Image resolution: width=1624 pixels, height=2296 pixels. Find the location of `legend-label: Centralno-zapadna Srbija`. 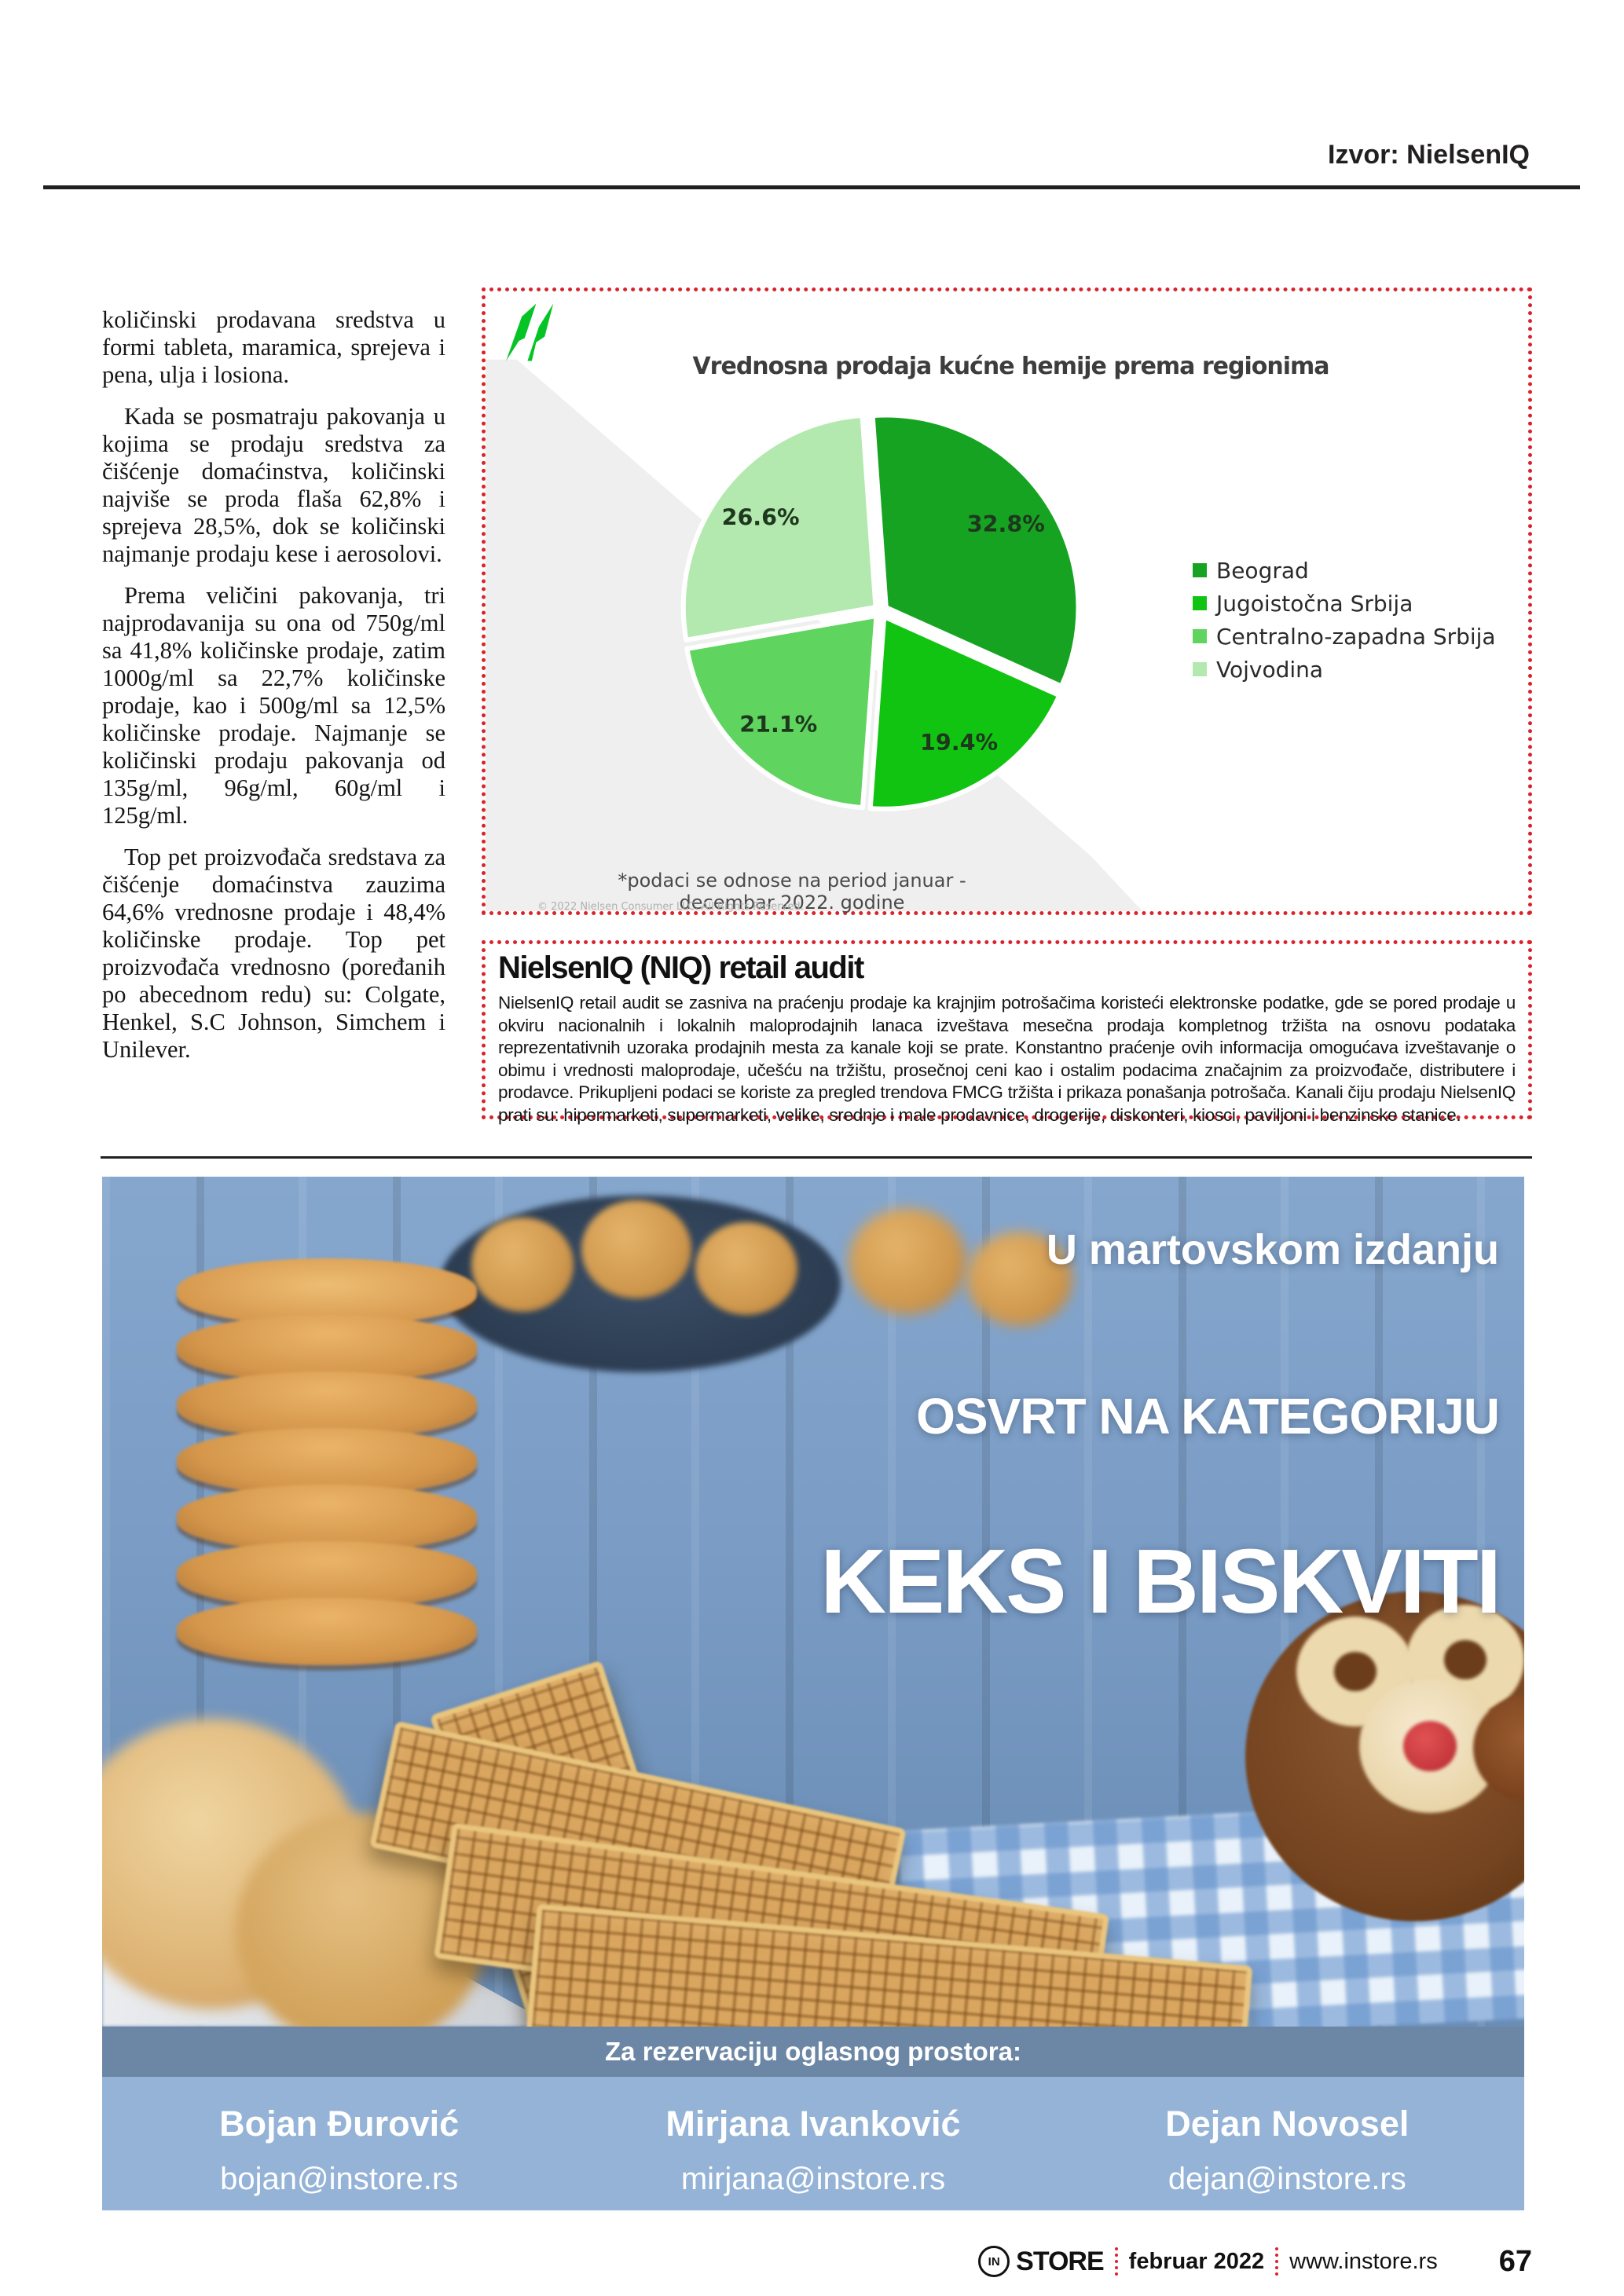

legend-label: Centralno-zapadna Srbija is located at coordinates (1356, 636).